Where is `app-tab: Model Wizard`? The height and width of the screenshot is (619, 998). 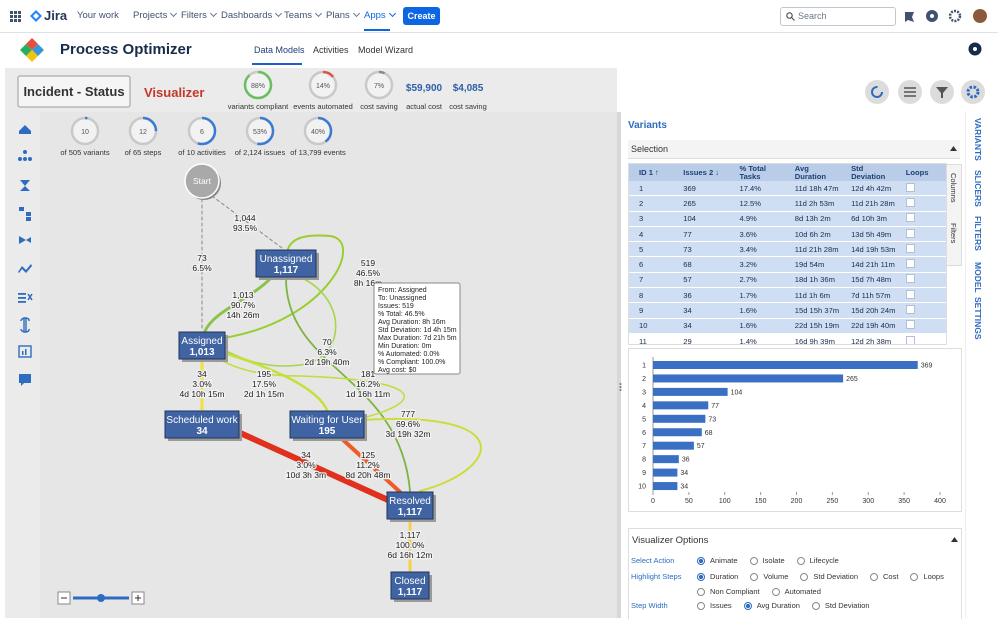
app-tab: Model Wizard is located at coordinates (386, 50).